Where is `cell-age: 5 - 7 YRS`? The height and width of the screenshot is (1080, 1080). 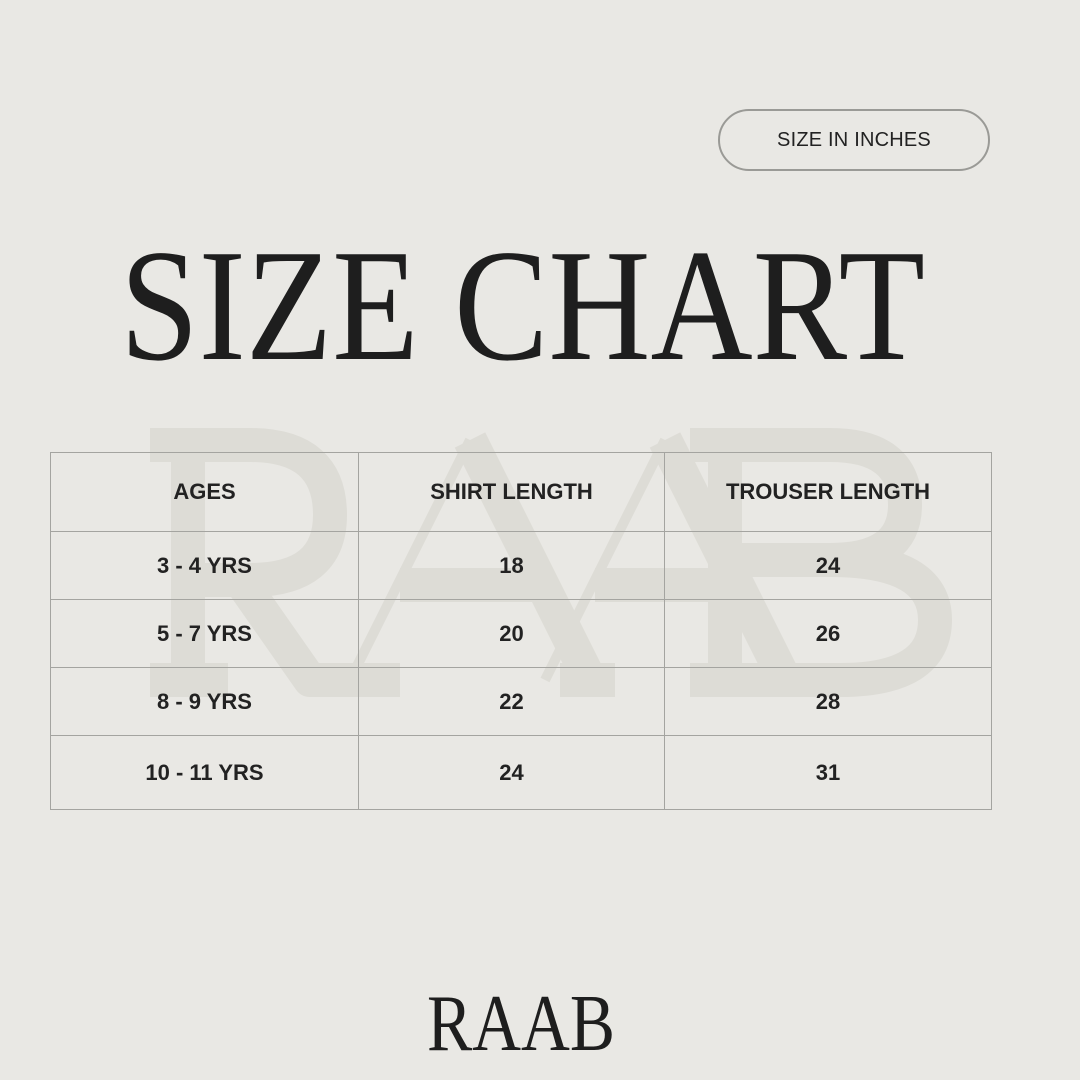
cell-age: 5 - 7 YRS is located at coordinates (204, 633).